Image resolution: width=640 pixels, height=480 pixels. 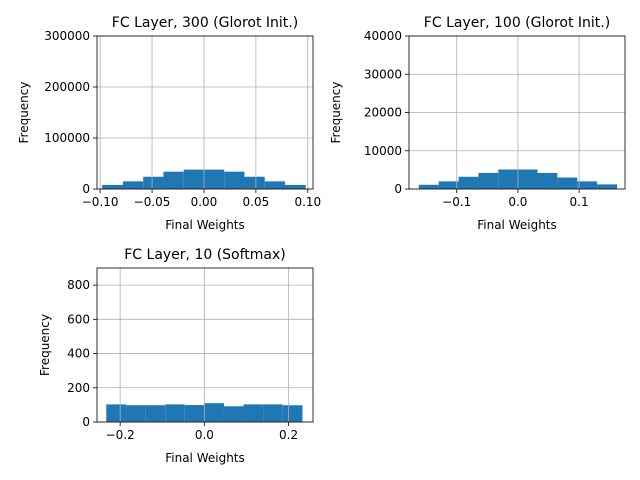 What do you see at coordinates (120, 435) in the screenshot?
I see `x-tick-label: −0.2` at bounding box center [120, 435].